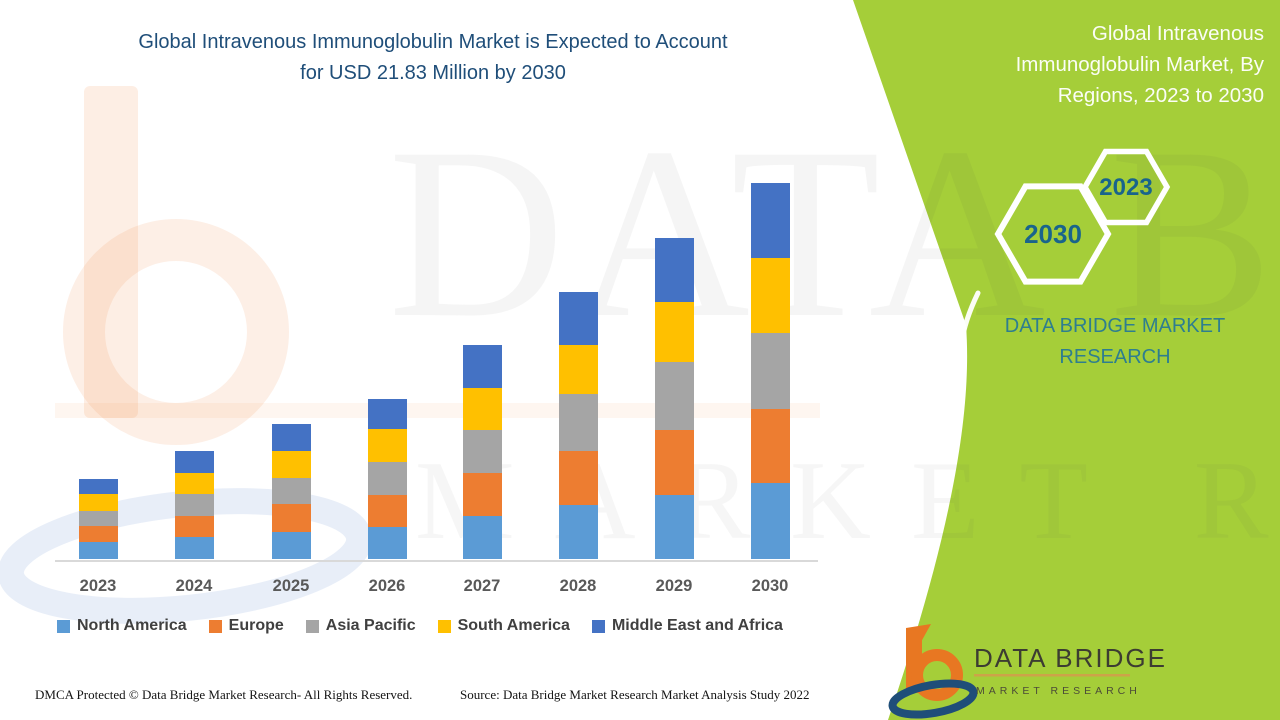 The image size is (1280, 720). I want to click on hexagon-2023-label: 2023, so click(1125, 187).